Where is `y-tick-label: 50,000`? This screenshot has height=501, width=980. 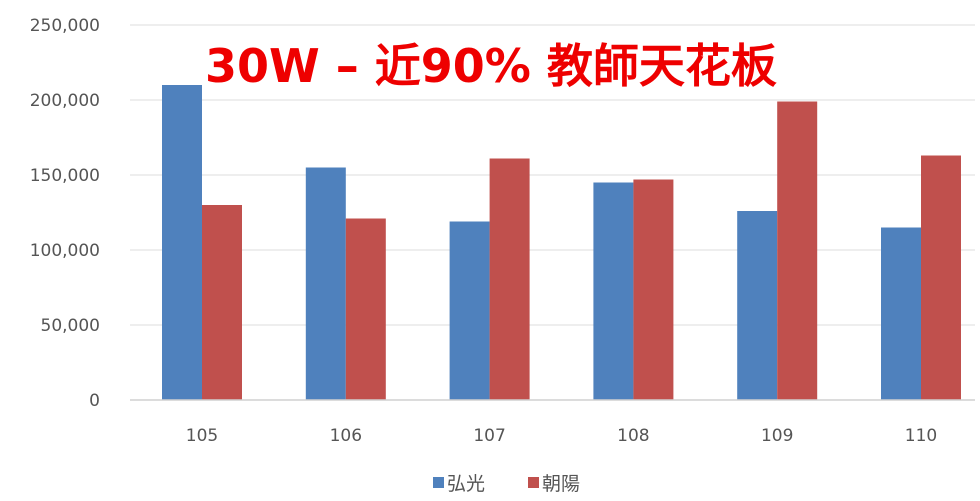
y-tick-label: 50,000 is located at coordinates (70, 326).